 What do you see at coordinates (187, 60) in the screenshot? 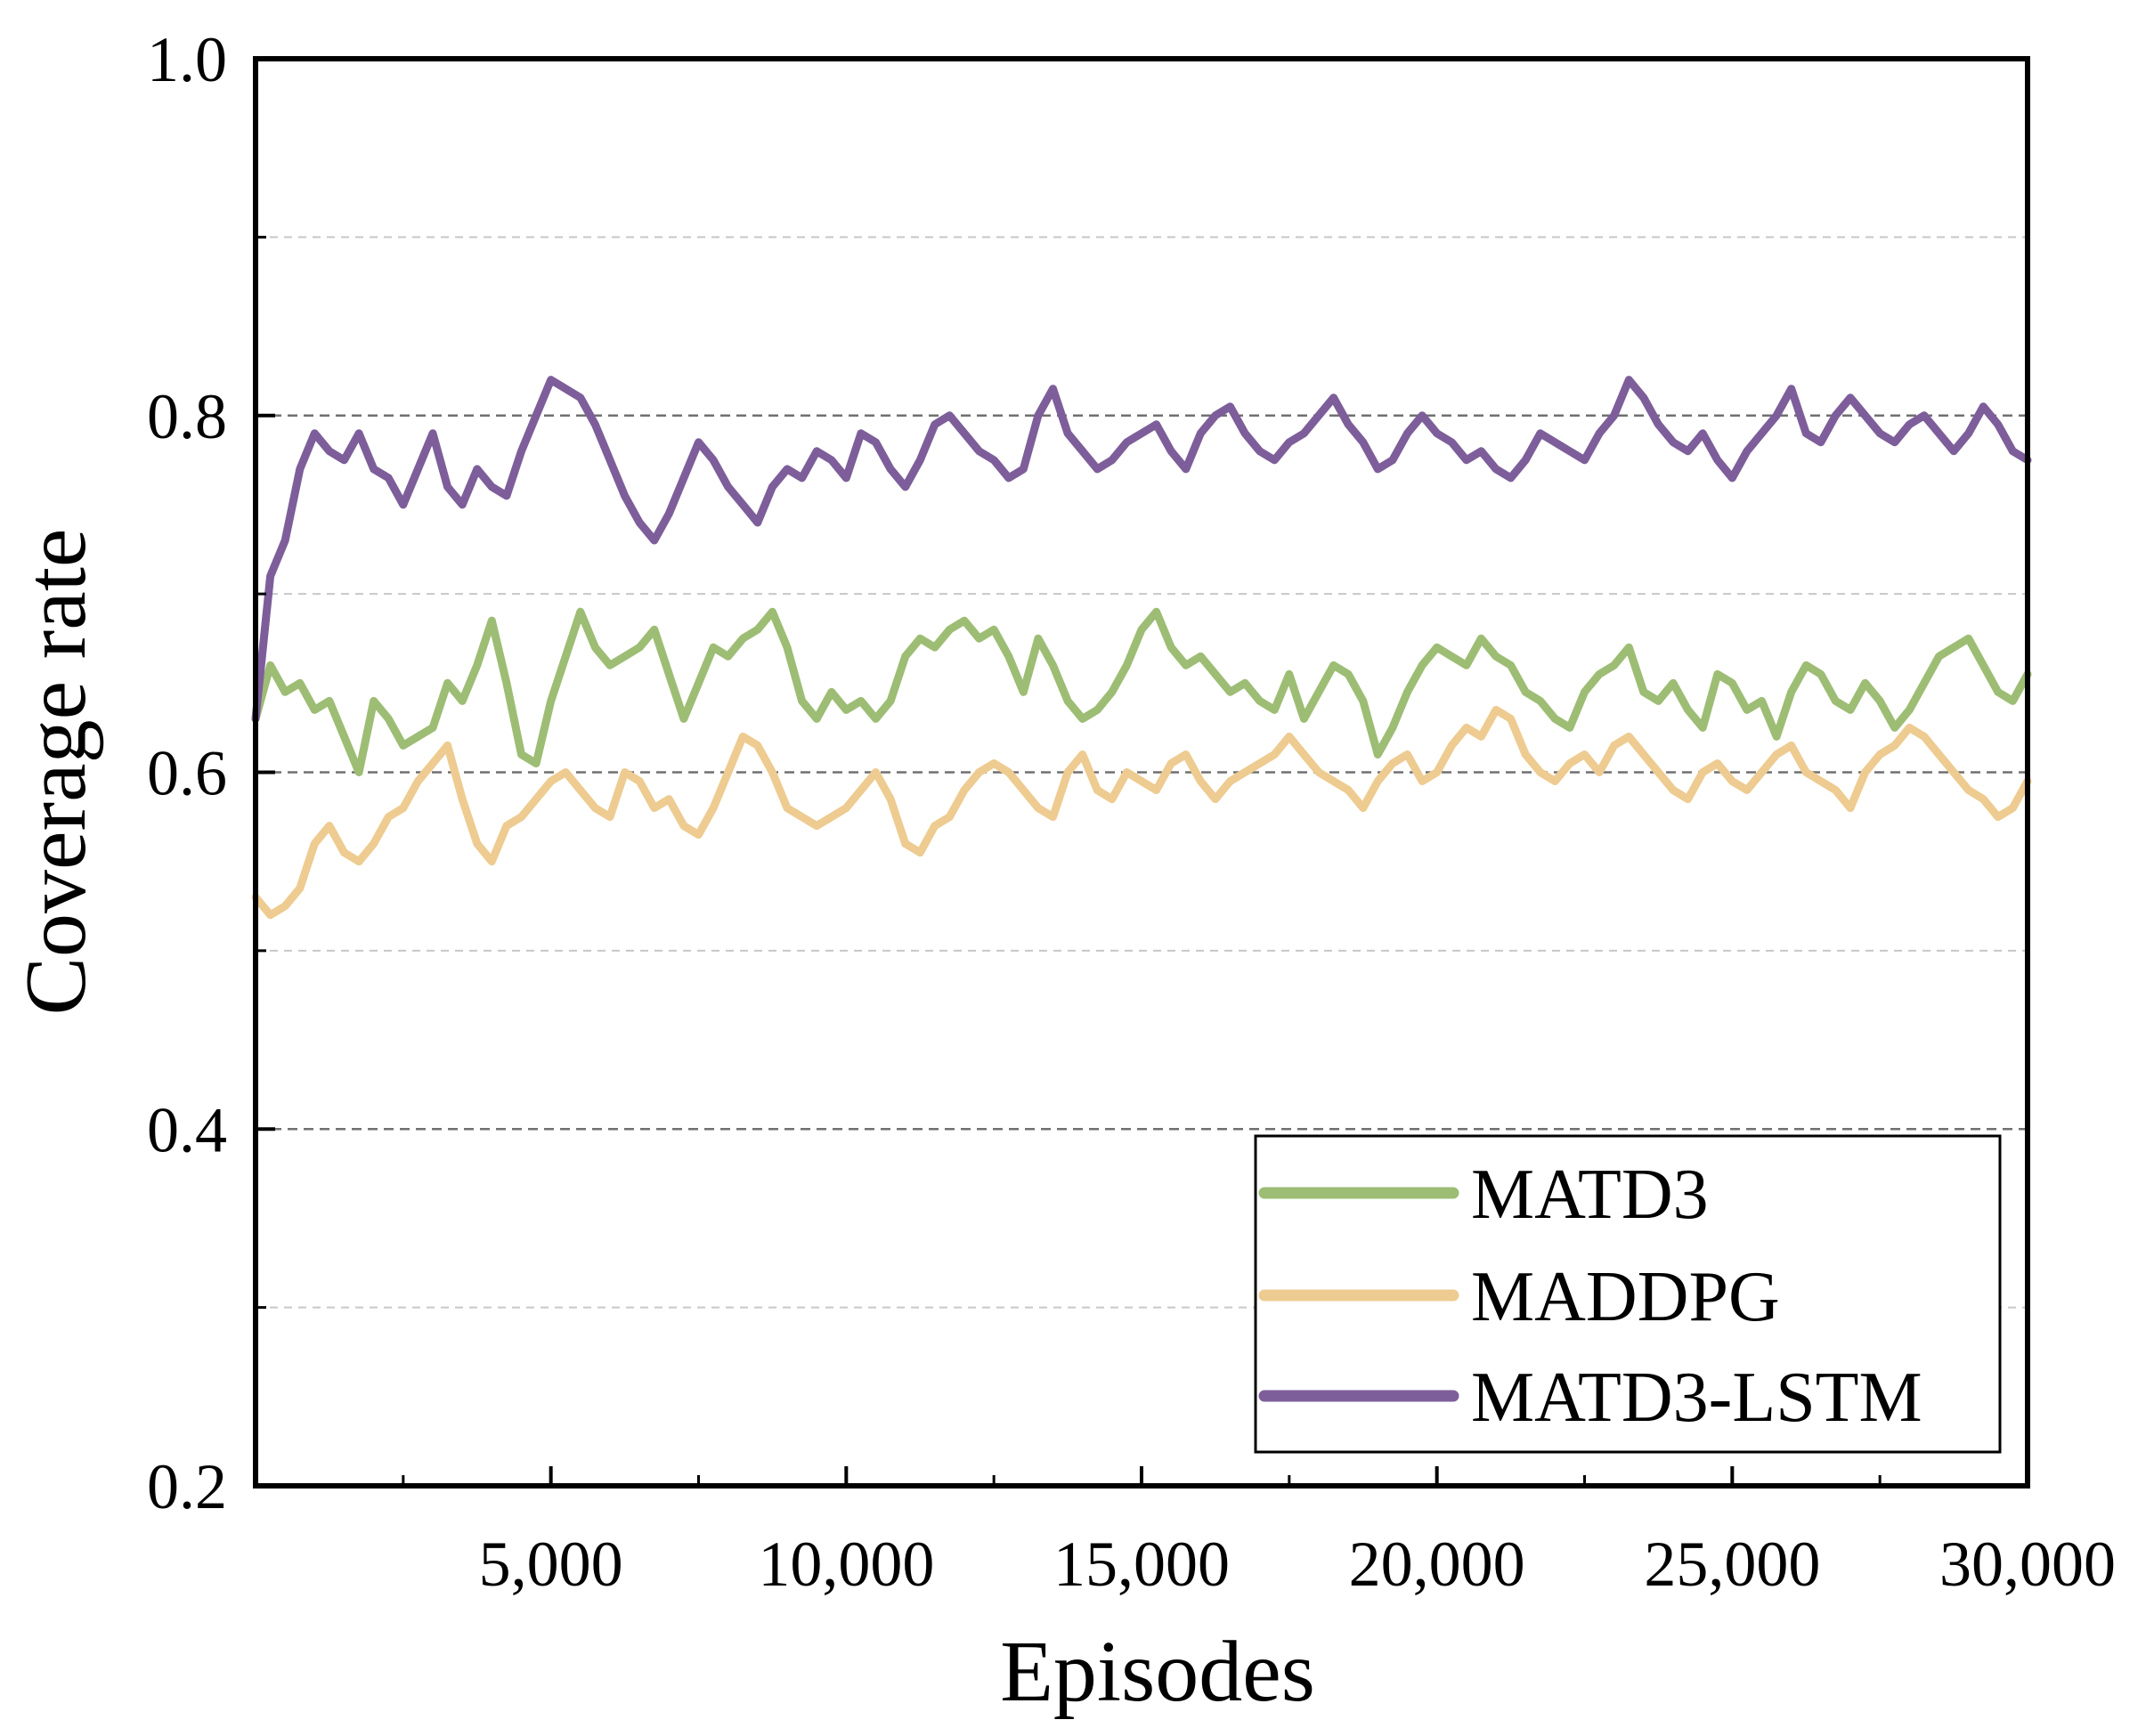
I see `y-tick-label: 1.0` at bounding box center [187, 60].